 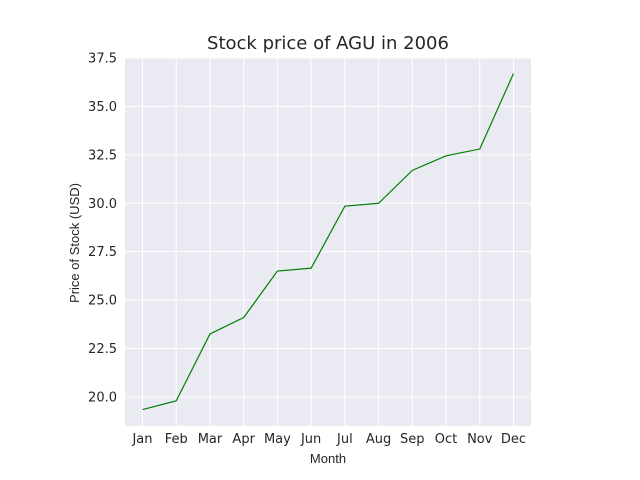 I want to click on x-tick-label: Aug, so click(x=378, y=439).